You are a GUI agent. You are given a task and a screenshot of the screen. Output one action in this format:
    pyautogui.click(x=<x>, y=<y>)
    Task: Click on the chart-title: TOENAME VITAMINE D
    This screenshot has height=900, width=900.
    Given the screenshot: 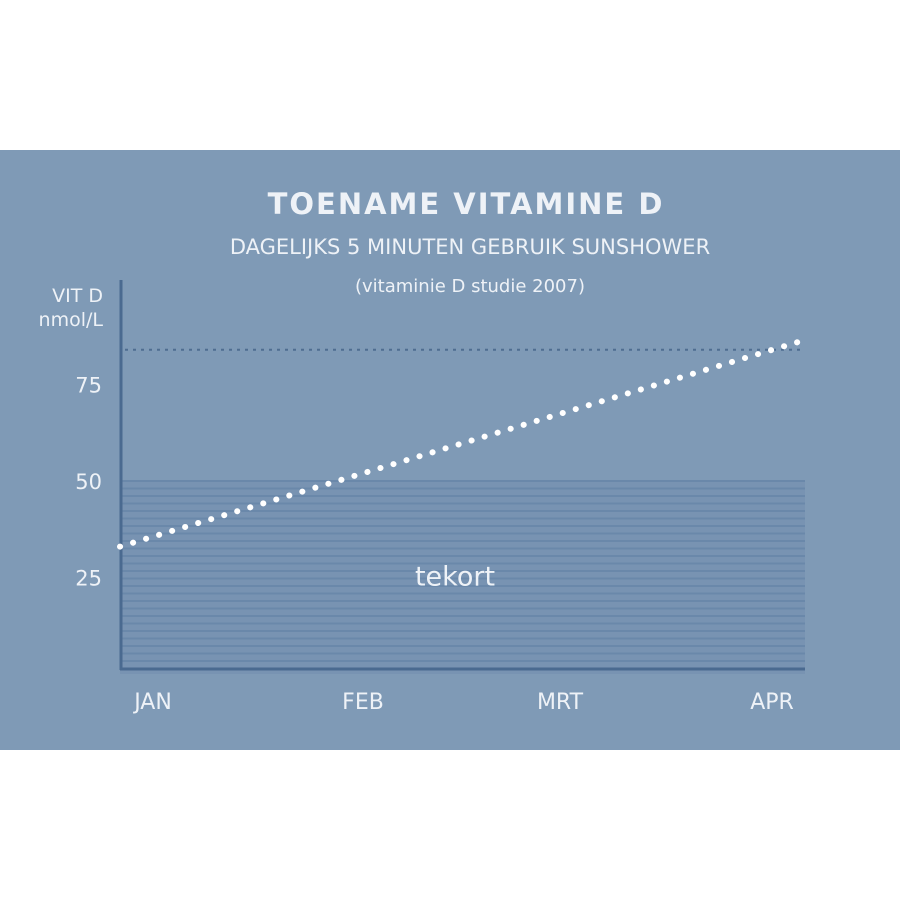 What is the action you would take?
    pyautogui.click(x=466, y=204)
    